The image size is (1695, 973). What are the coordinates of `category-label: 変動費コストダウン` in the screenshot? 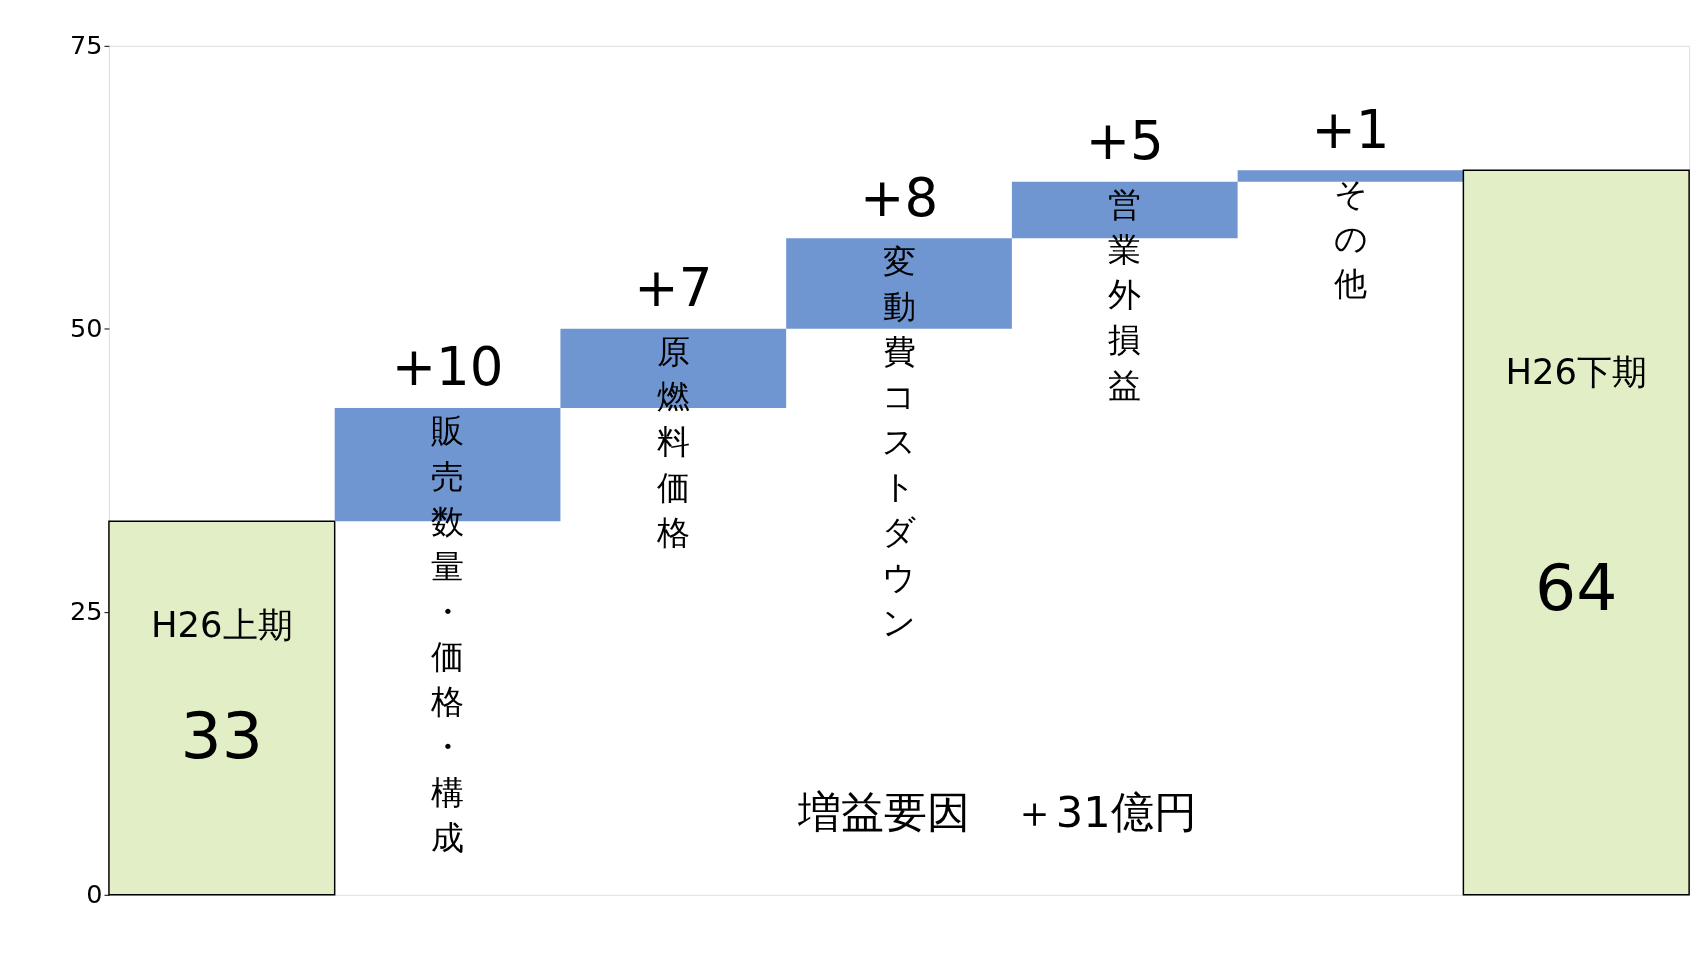 It's located at (899, 441).